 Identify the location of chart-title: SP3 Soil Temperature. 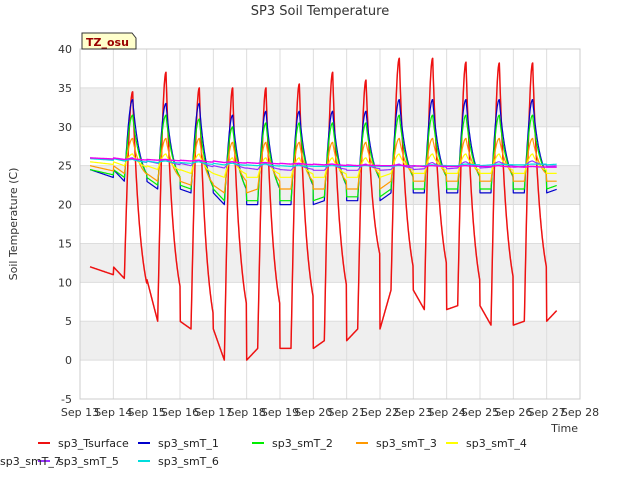
(320, 11).